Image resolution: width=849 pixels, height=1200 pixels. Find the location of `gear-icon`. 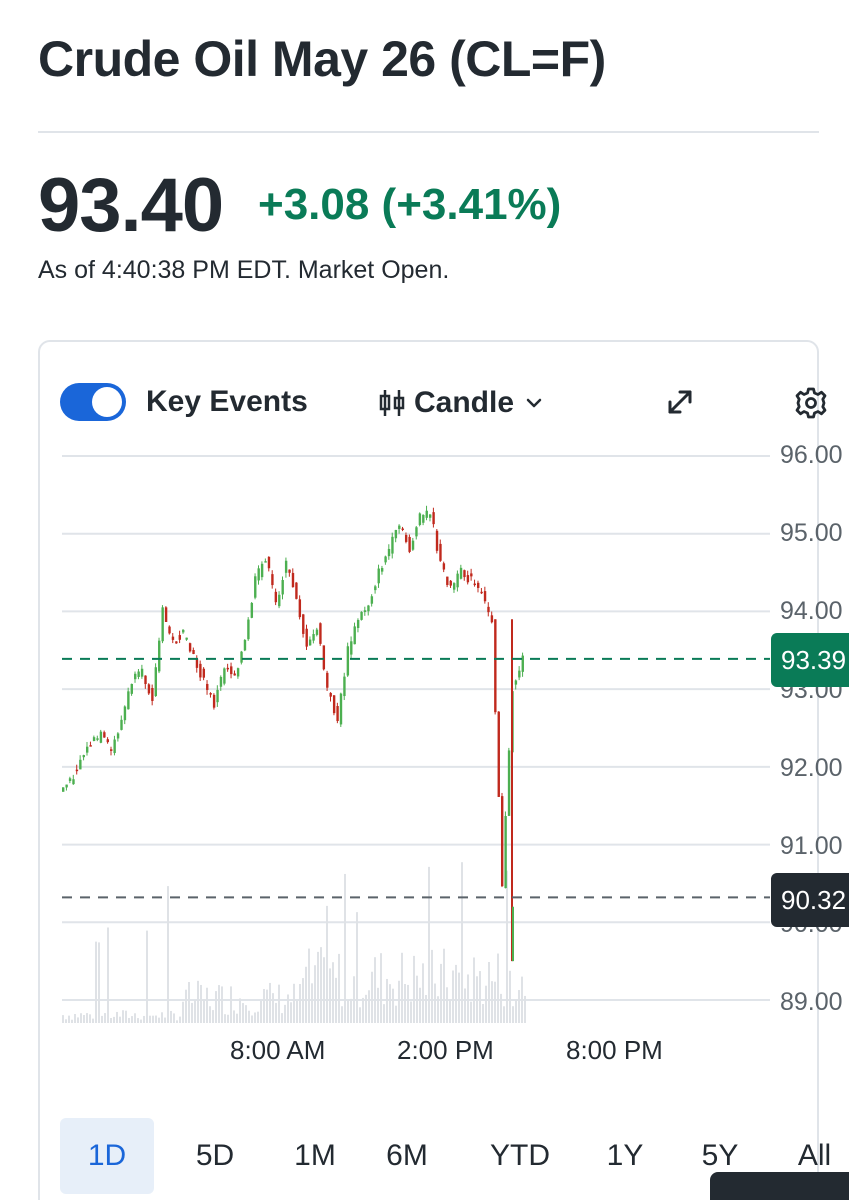

gear-icon is located at coordinates (811, 403).